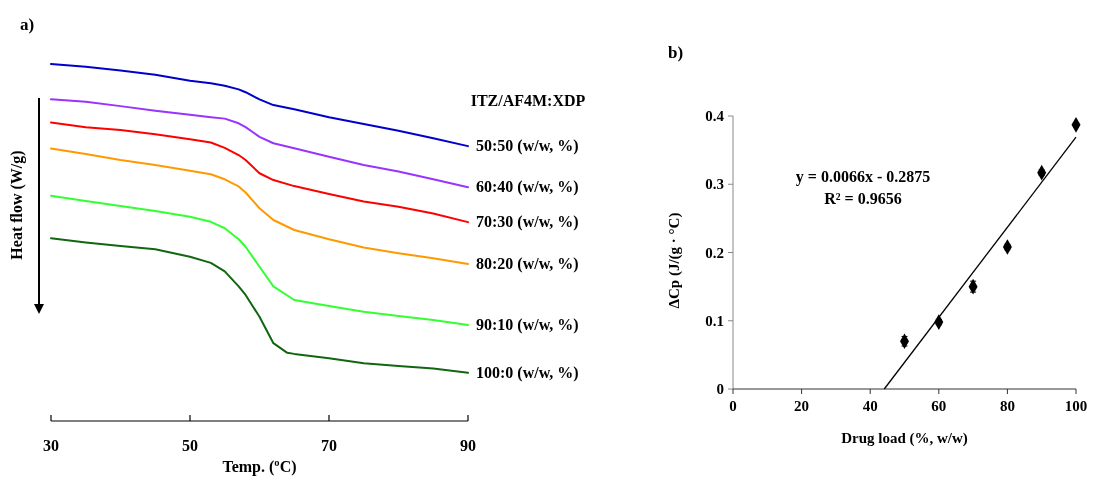 The width and height of the screenshot is (1094, 483). Describe the element at coordinates (527, 146) in the screenshot. I see `series-label: 50:50 (w/w, %)` at that location.